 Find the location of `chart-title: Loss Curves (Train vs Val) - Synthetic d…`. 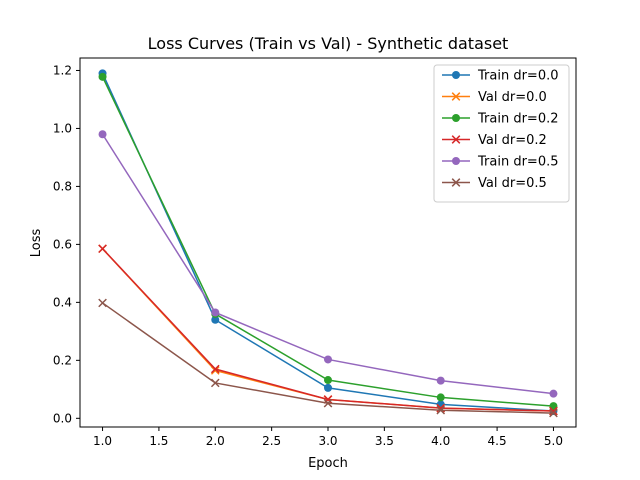

chart-title: Loss Curves (Train vs Val) - Synthetic d… is located at coordinates (328, 43).